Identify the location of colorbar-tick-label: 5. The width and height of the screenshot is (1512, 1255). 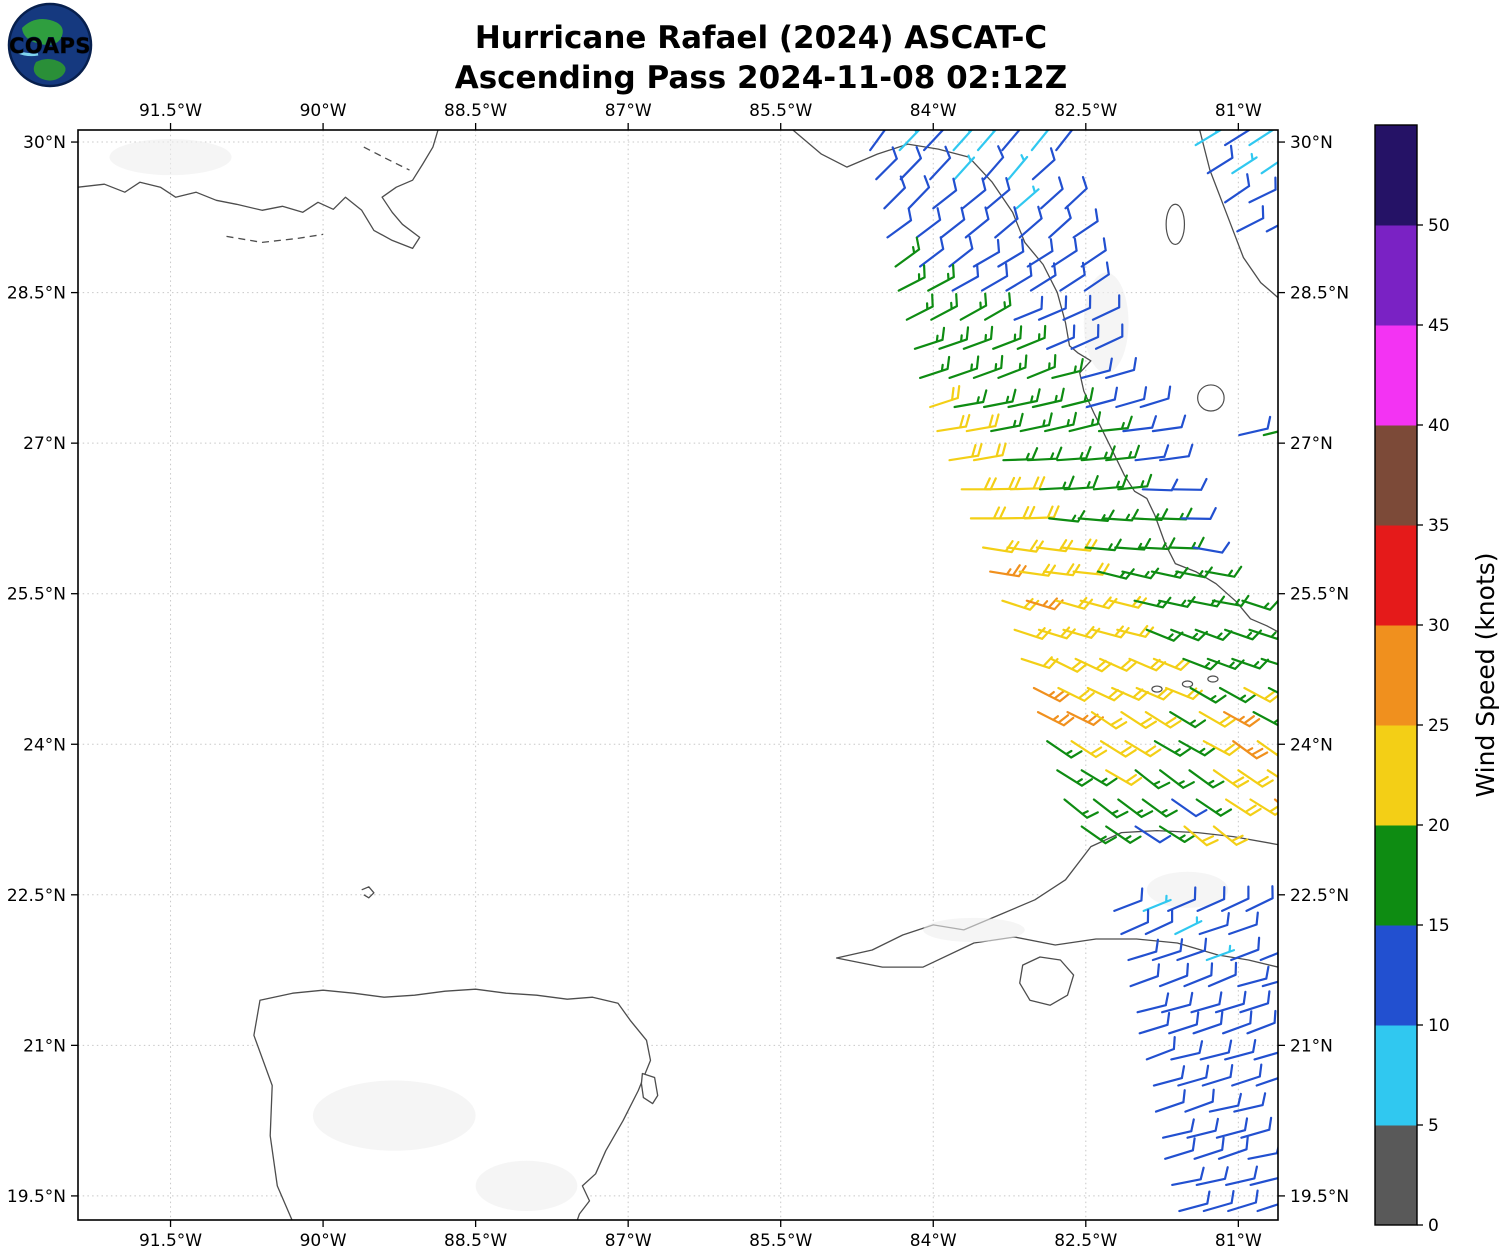
(1433, 1126).